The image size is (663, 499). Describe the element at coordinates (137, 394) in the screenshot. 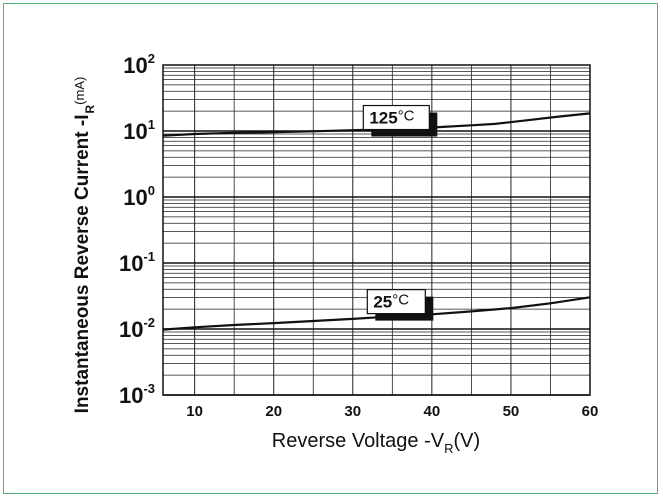

I see `y-tick-label: 10⁻³` at that location.